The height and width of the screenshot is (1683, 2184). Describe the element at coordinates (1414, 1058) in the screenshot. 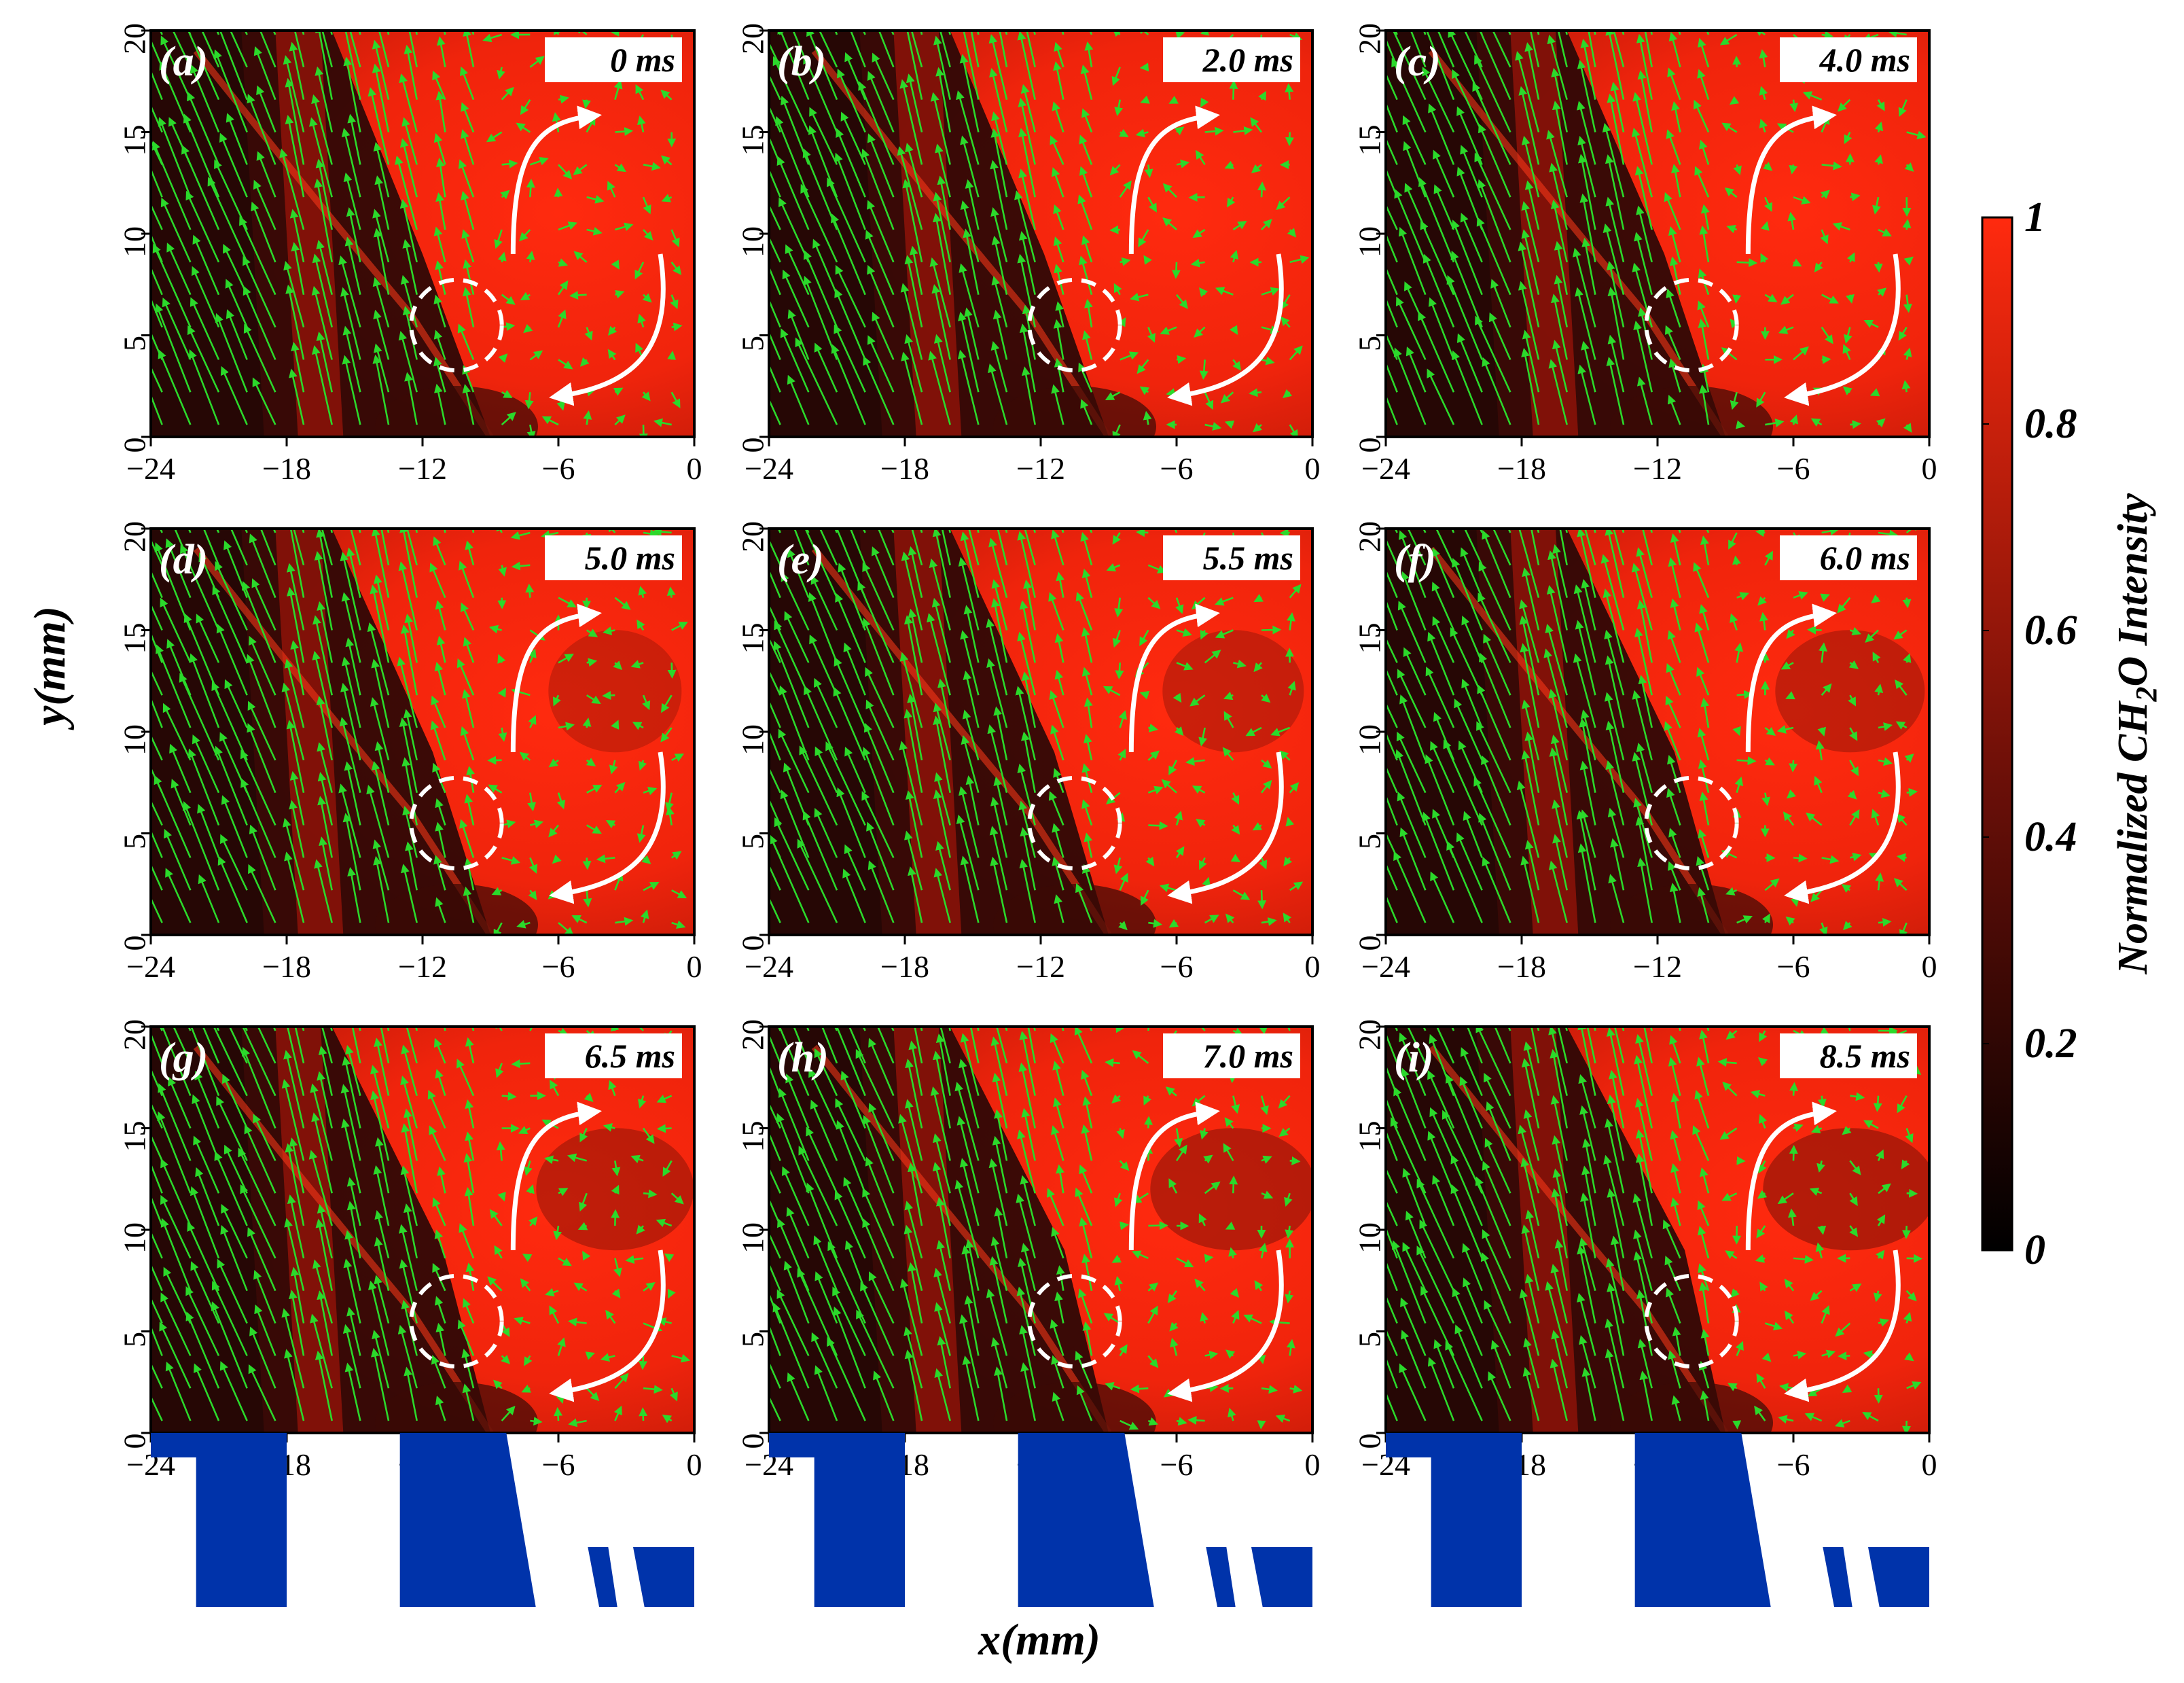

I see `panel-label: (i)` at that location.